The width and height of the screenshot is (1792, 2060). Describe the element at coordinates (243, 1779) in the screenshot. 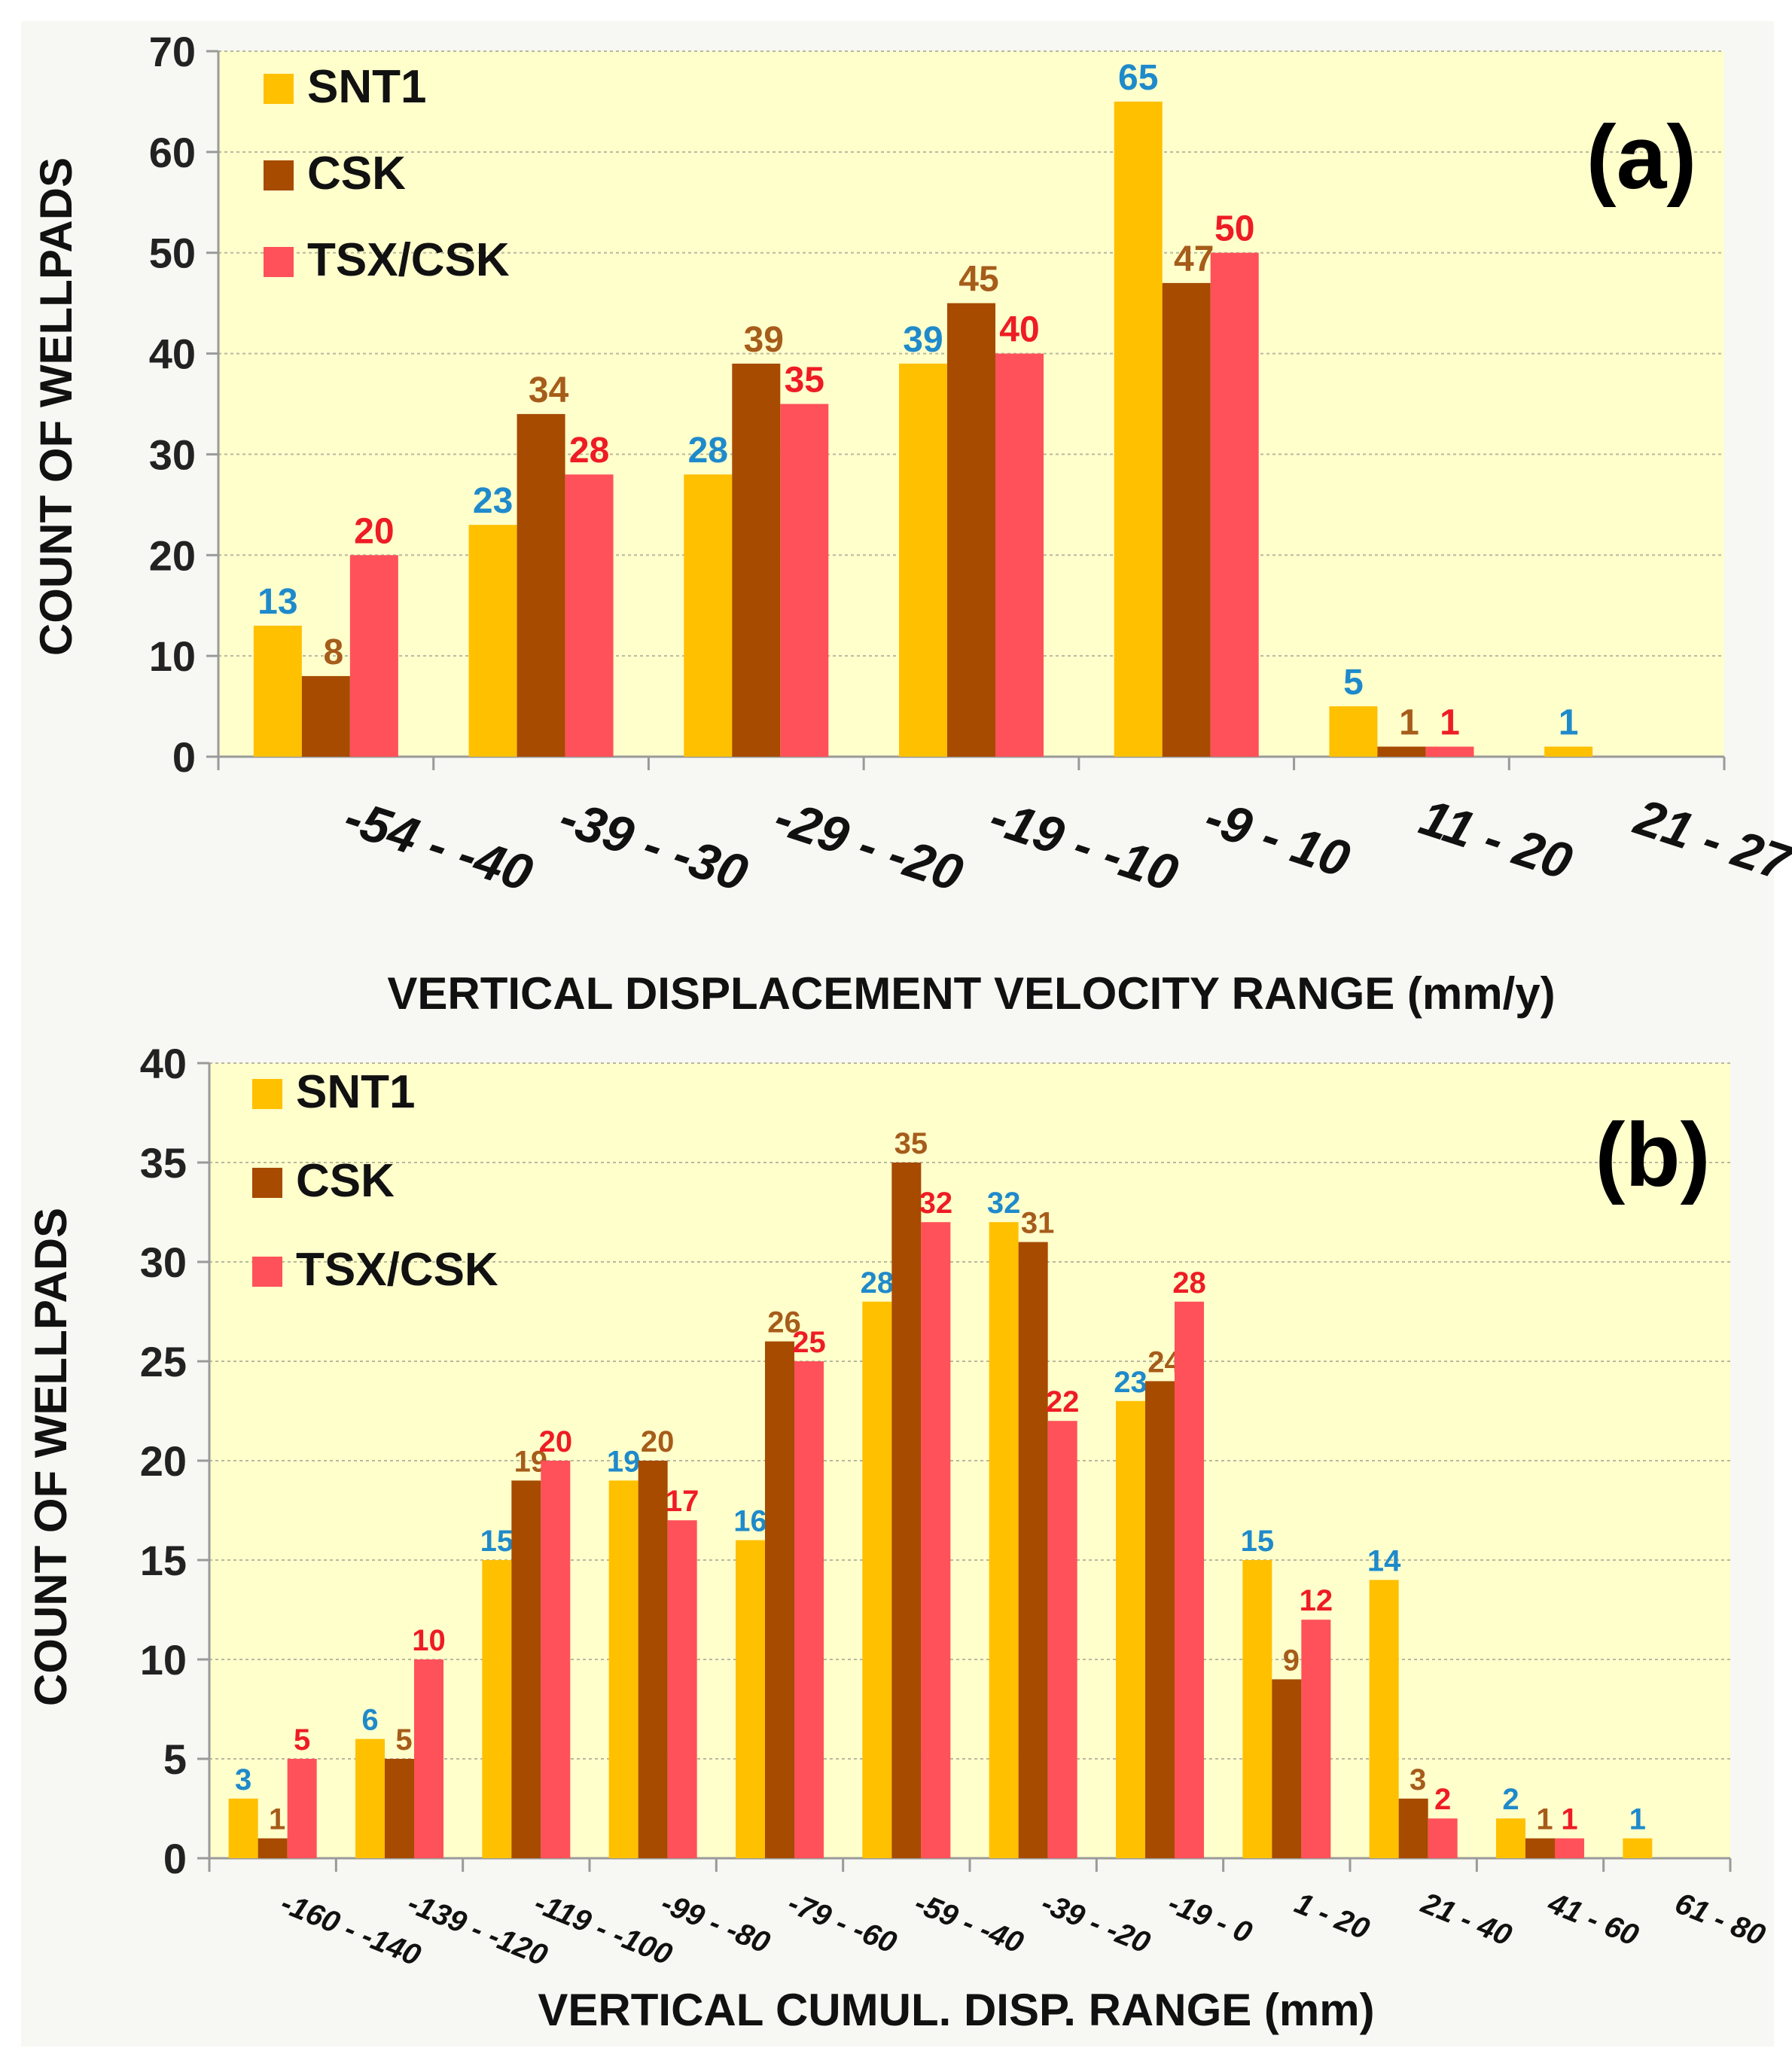

I see `data-label-snt1: 3` at that location.